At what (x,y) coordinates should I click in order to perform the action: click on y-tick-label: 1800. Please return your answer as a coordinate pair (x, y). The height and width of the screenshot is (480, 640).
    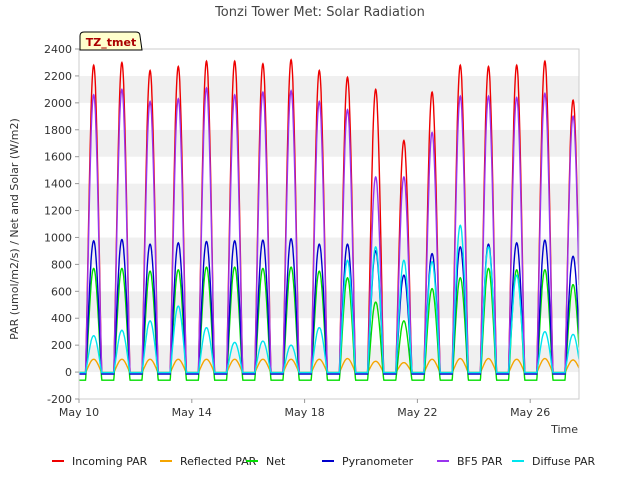
    Looking at the image, I should click on (58, 130).